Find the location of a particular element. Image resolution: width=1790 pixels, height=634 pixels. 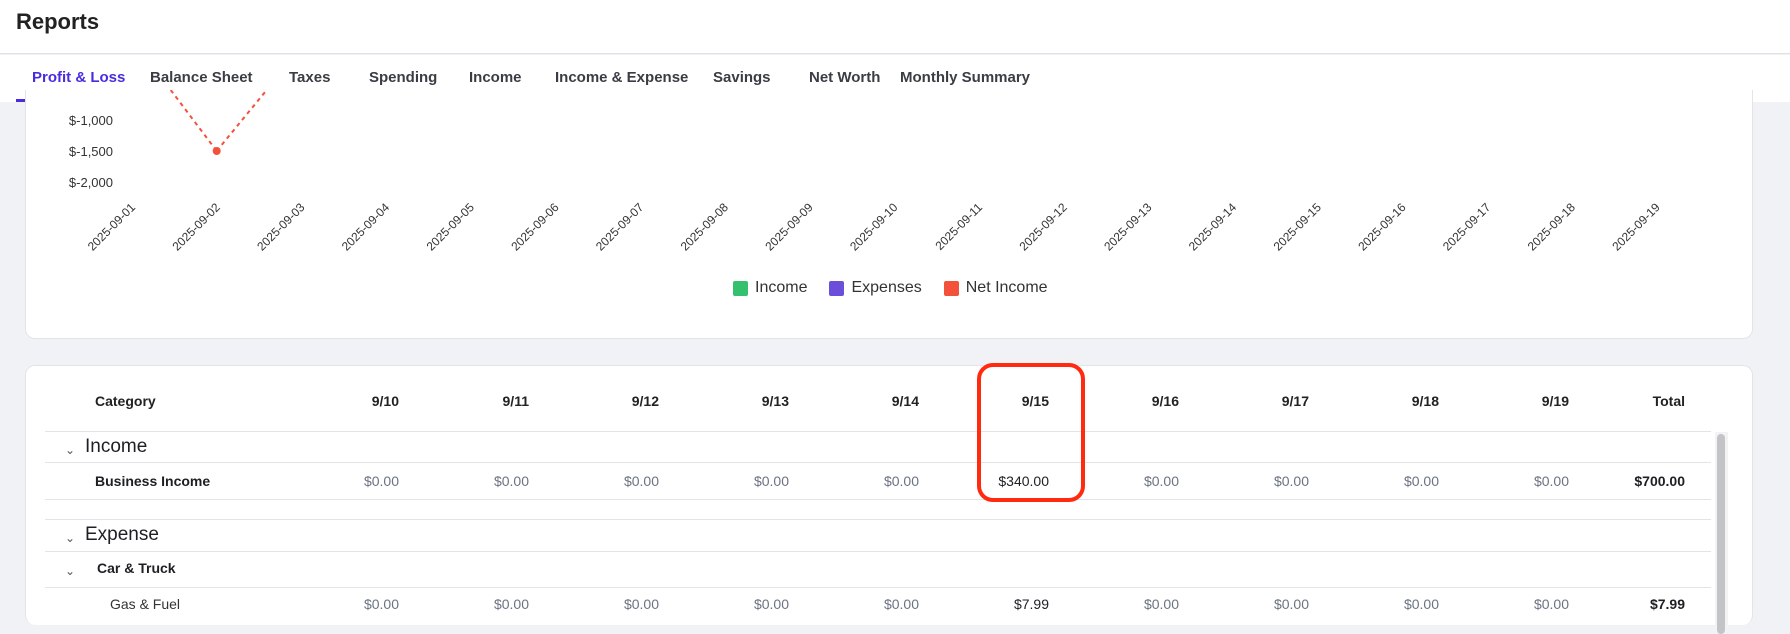

x-tick-label: 2025-09-17 is located at coordinates (1467, 227).